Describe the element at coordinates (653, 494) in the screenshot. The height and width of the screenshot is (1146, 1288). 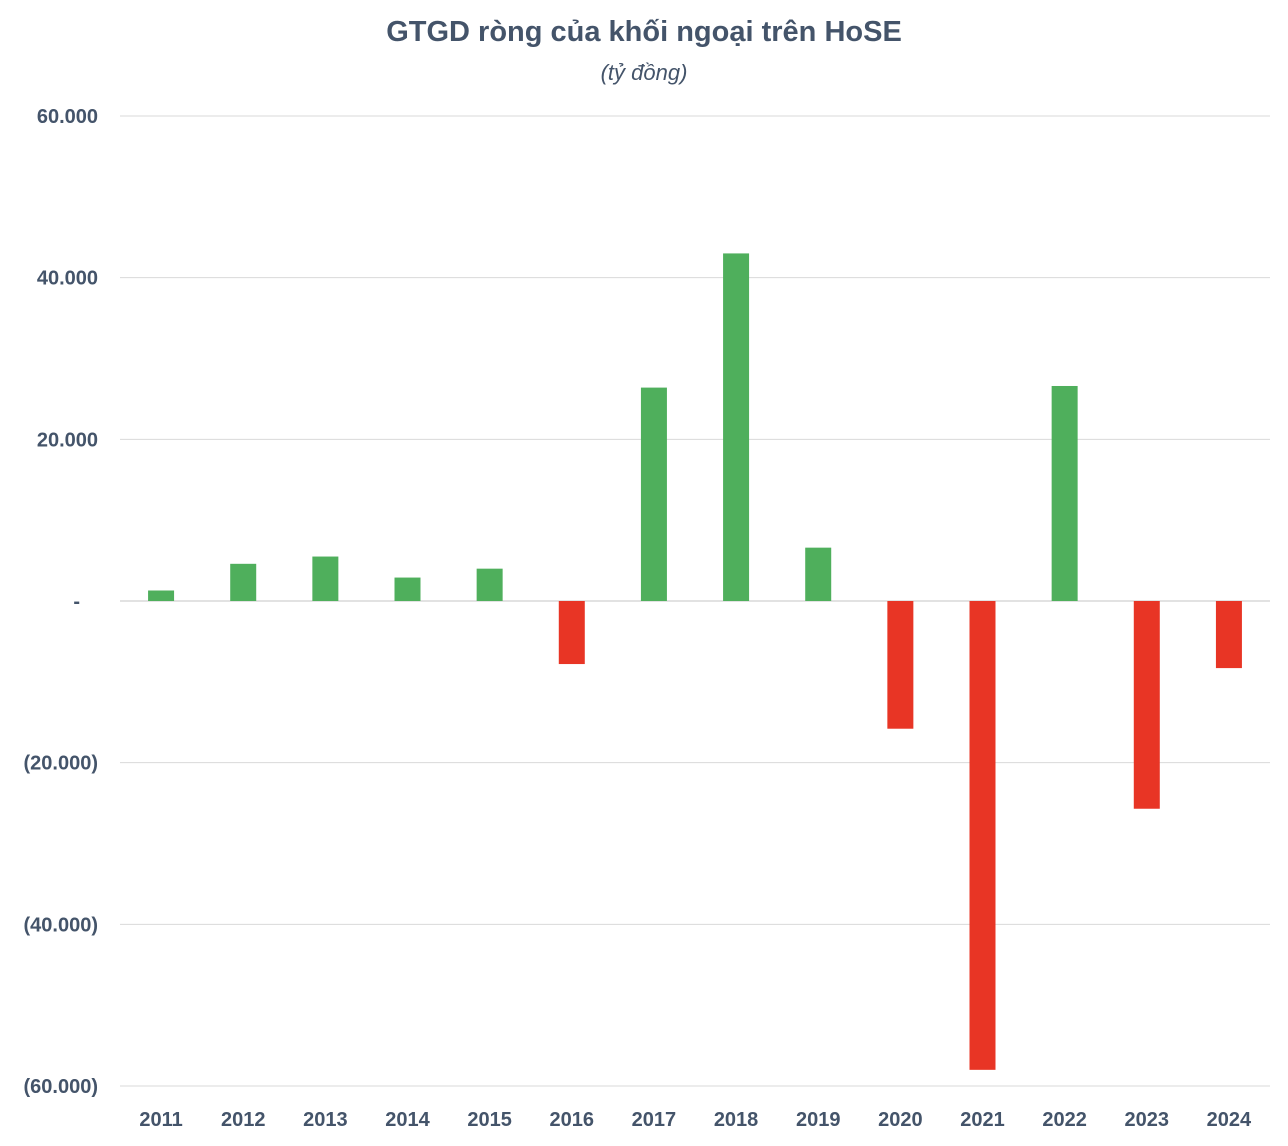
I see `bar-2017` at that location.